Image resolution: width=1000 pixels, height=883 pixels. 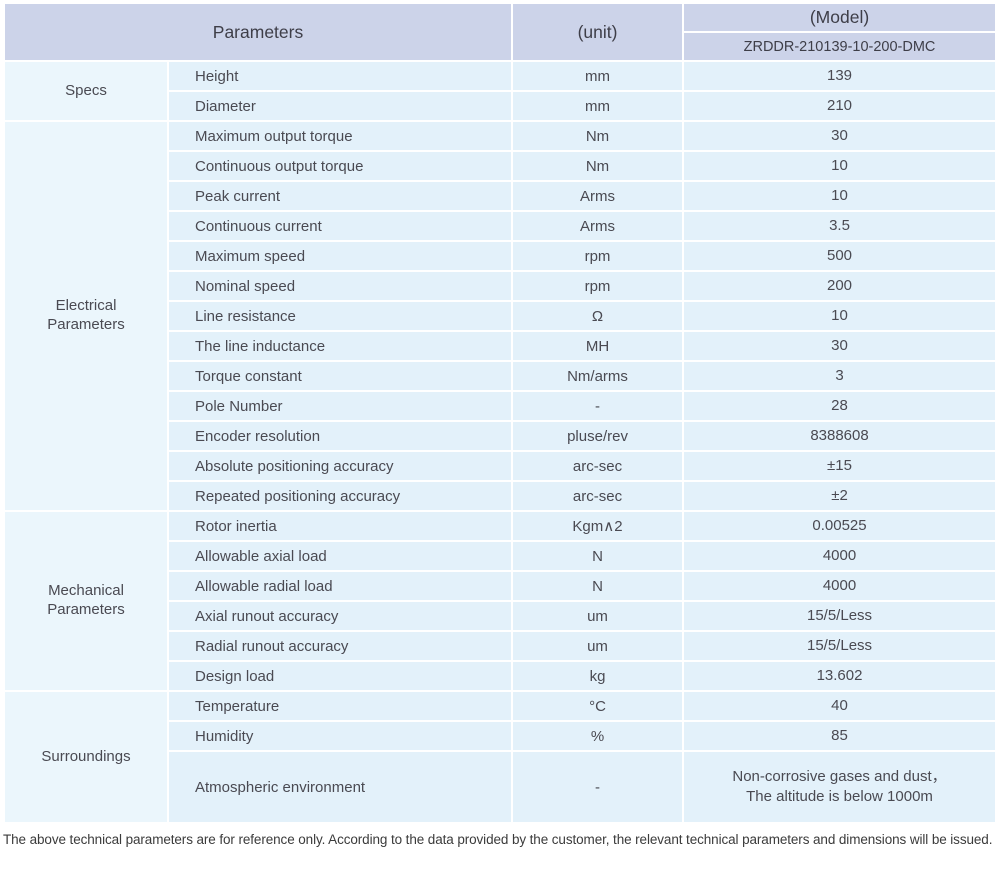 I want to click on section-category-specs: Specs, so click(x=86, y=91).